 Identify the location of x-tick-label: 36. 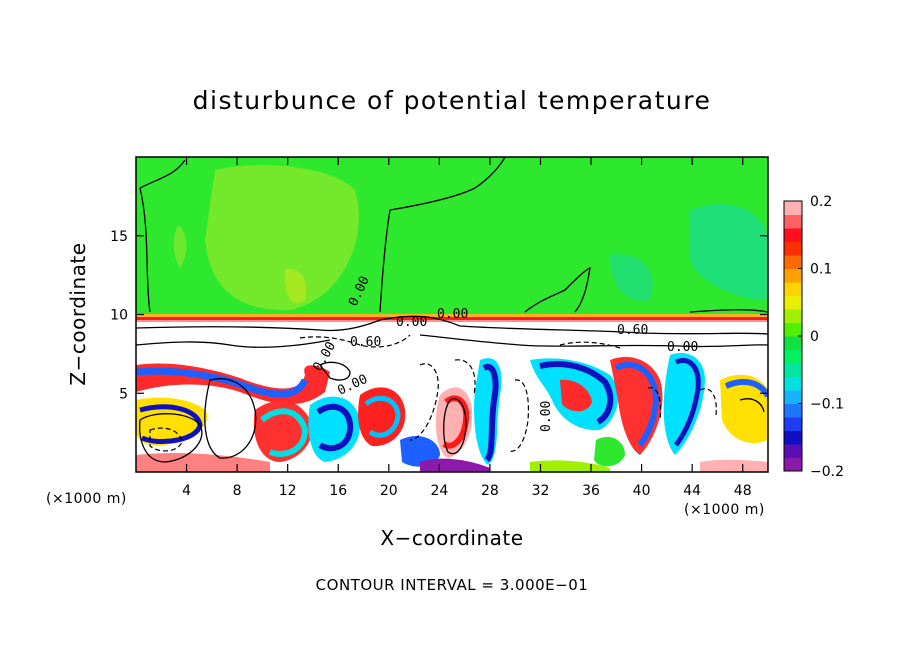
(591, 491).